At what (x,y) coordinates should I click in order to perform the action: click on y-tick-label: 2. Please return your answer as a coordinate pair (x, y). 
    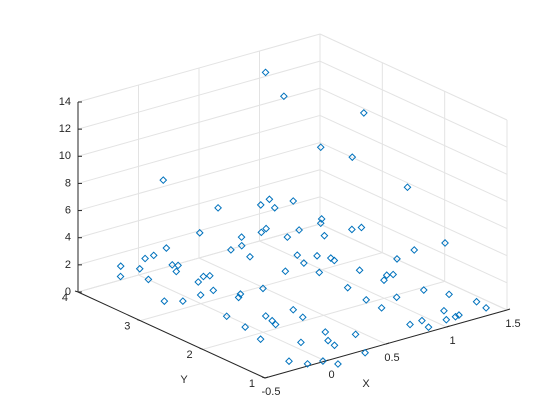
    Looking at the image, I should click on (190, 355).